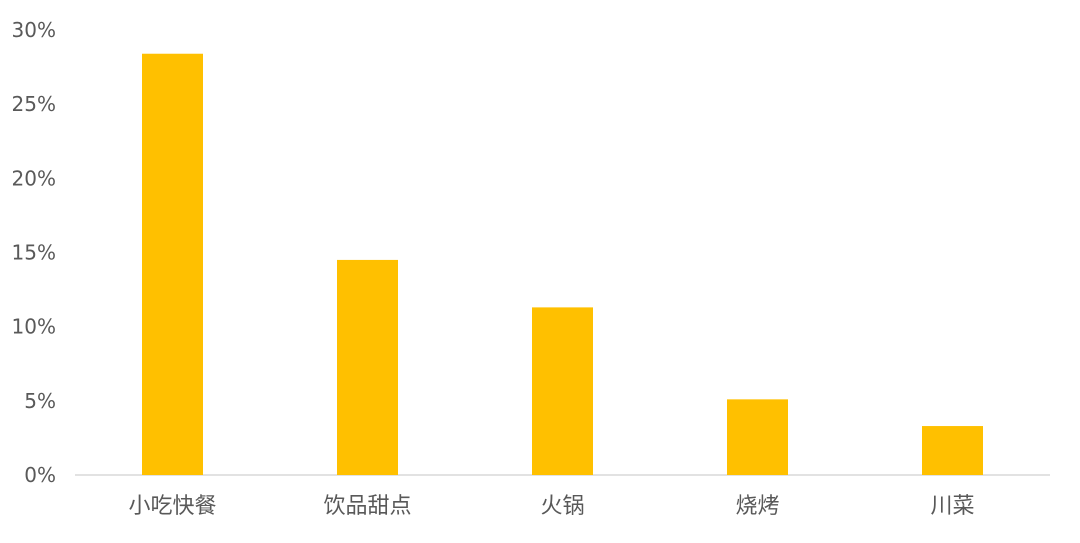  I want to click on y-tick-label: 5%, so click(40, 401).